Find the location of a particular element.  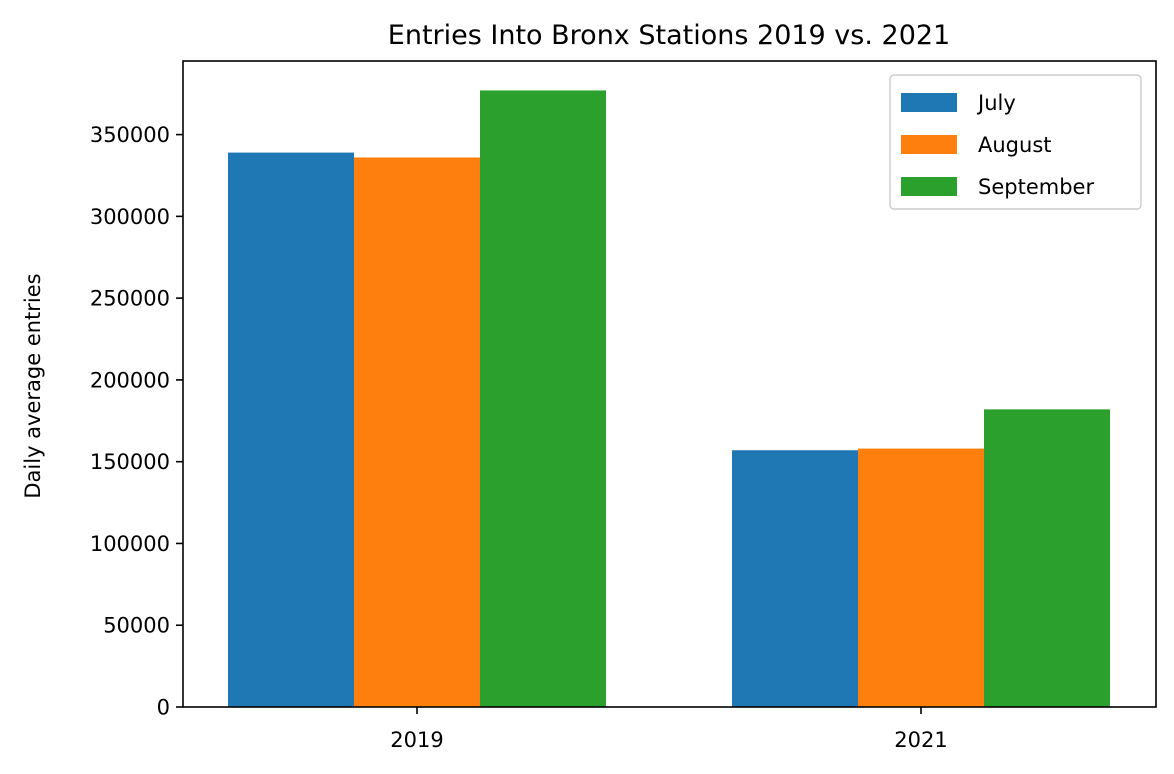

legend-items: July August September is located at coordinates (997, 145).